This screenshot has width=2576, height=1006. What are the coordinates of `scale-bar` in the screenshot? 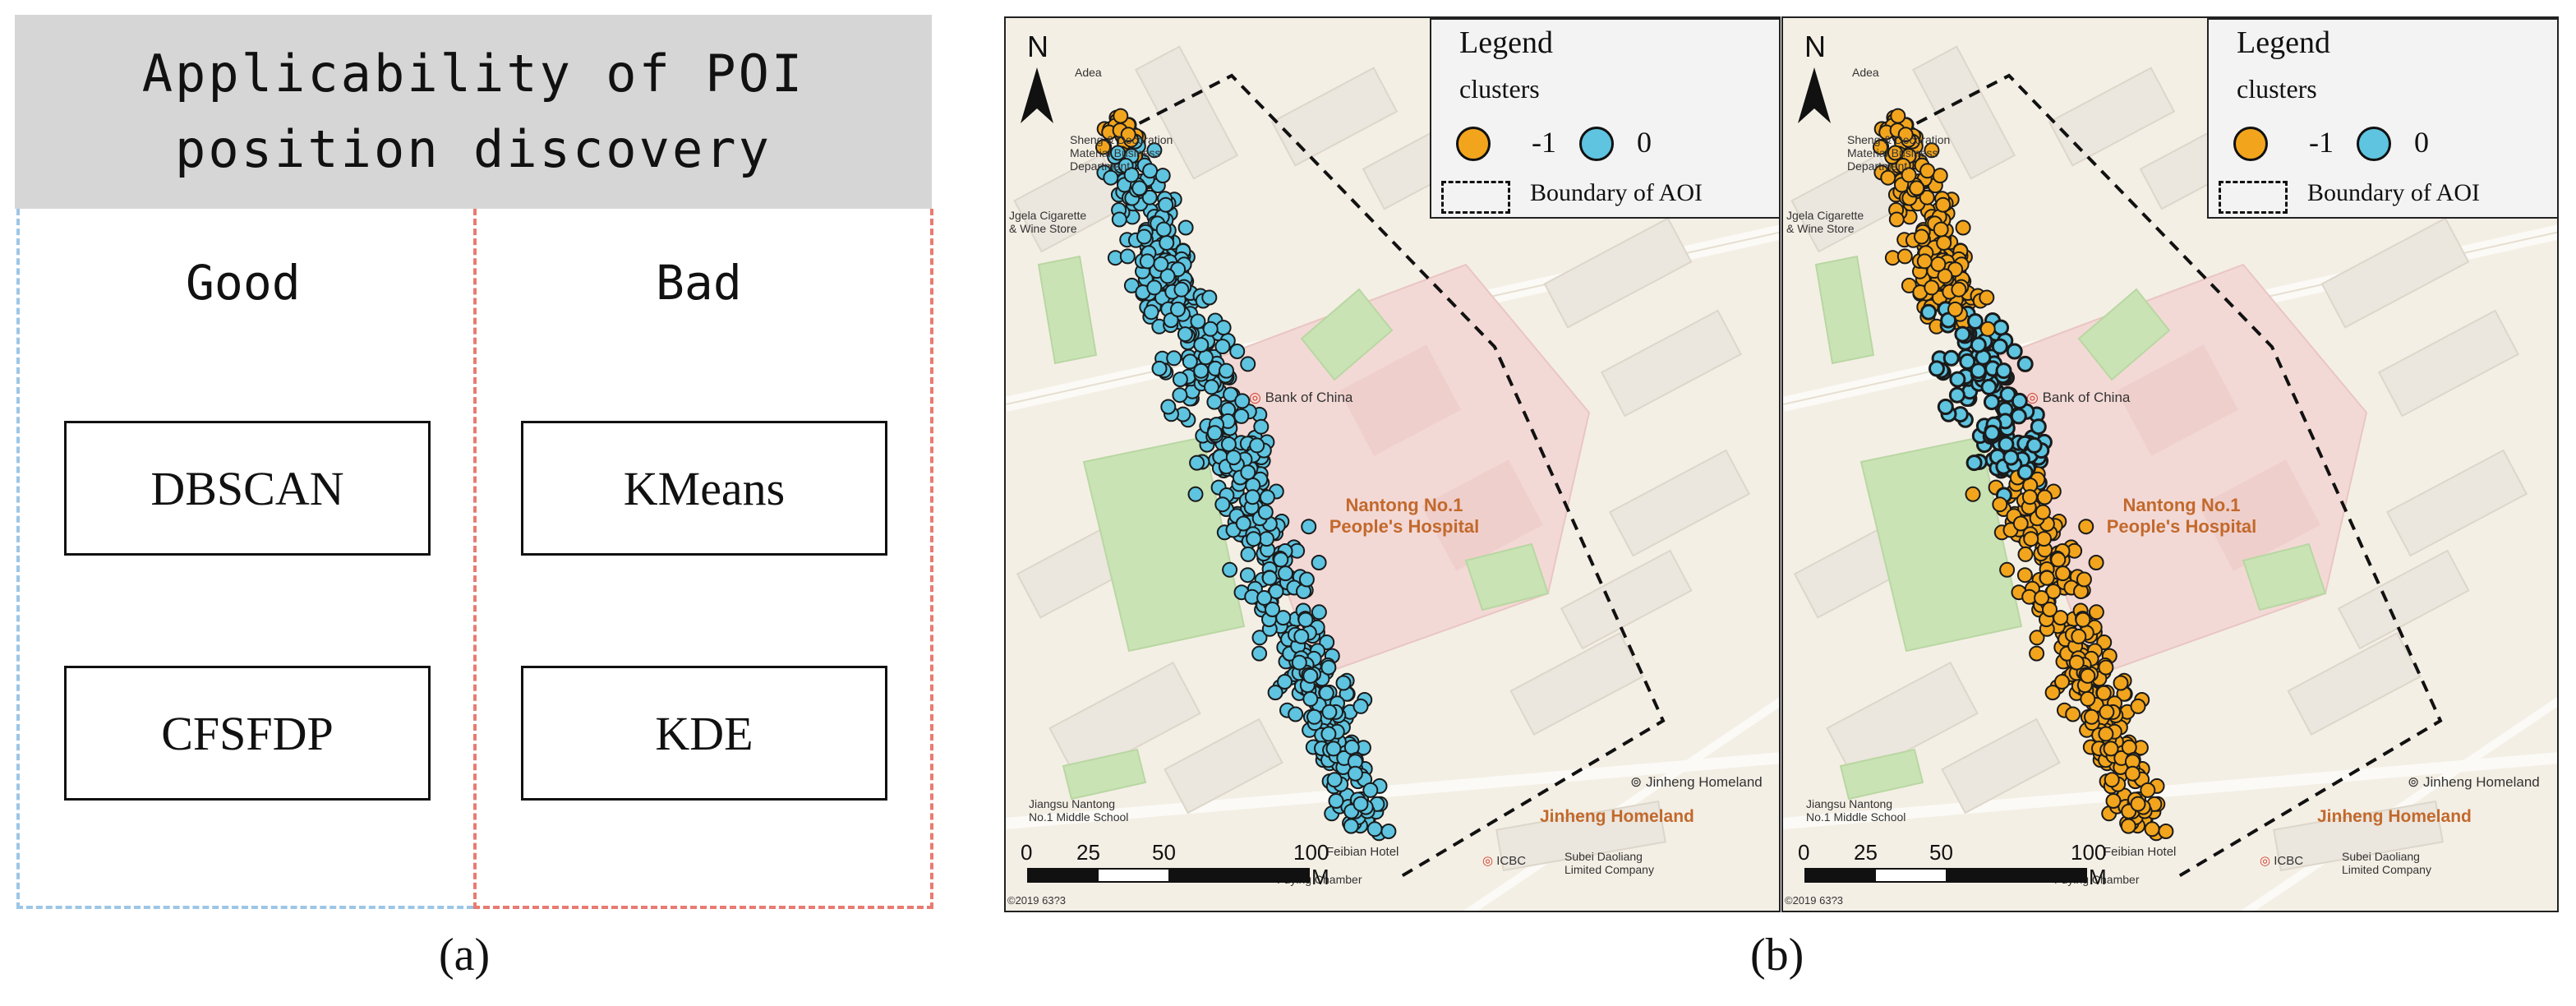 It's located at (1945, 875).